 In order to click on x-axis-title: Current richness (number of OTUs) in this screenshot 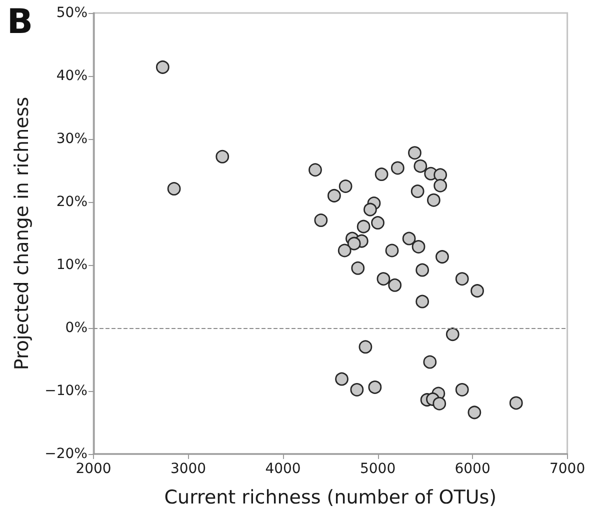, I will do `click(330, 497)`.